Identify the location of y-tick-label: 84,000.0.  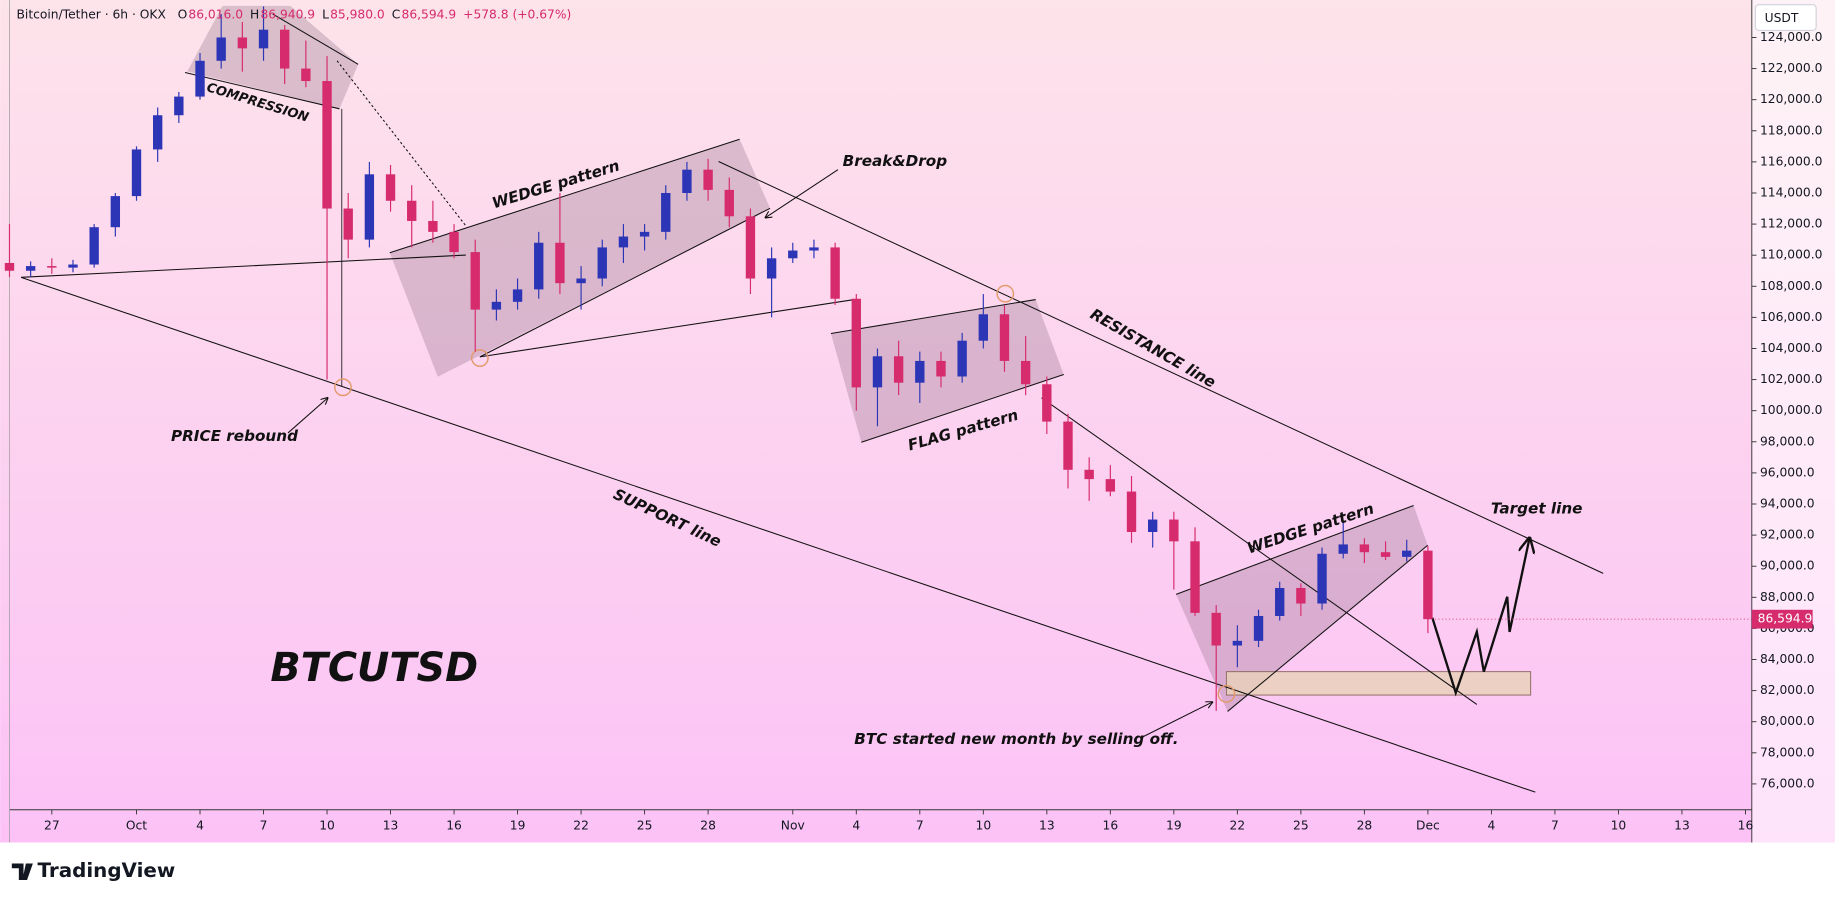
(1787, 659).